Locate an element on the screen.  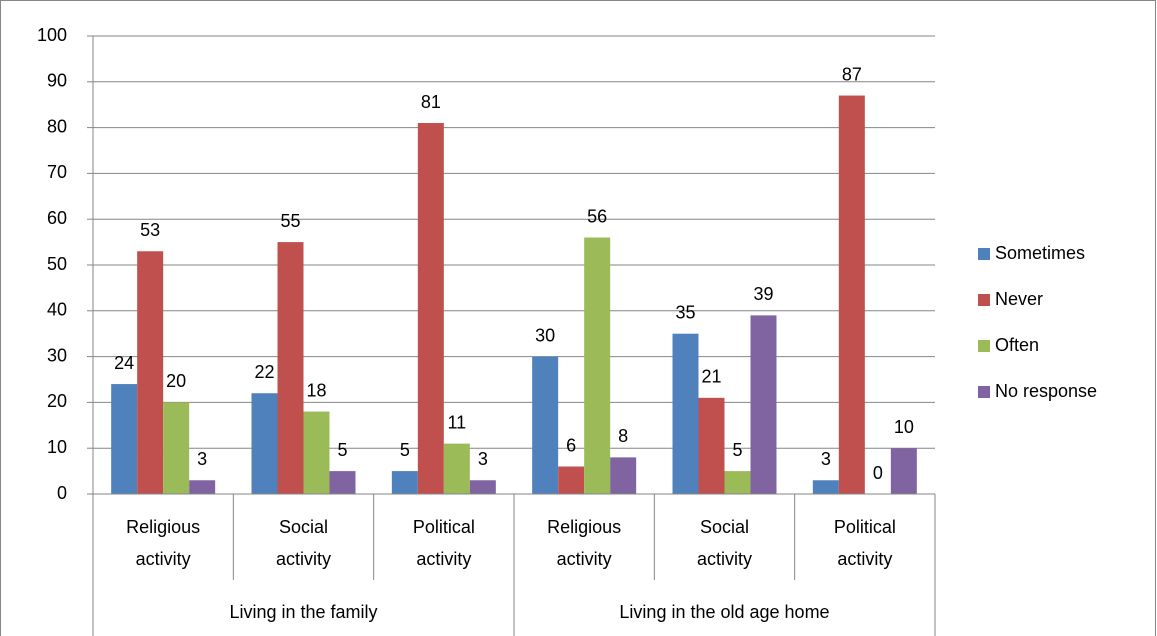
data-label: 22 is located at coordinates (264, 372).